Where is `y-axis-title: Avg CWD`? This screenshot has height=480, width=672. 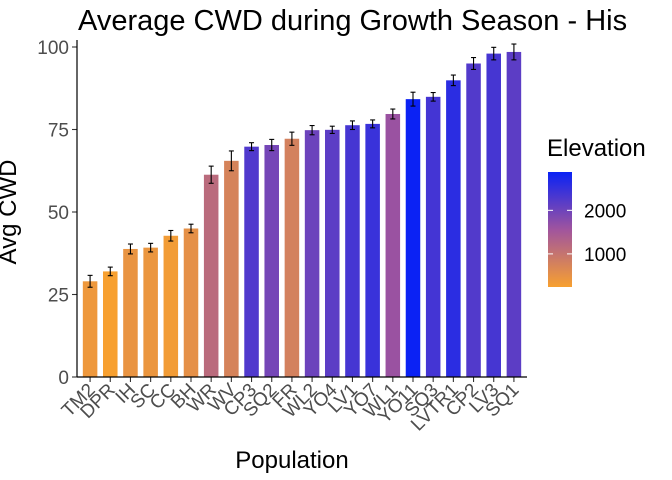
y-axis-title: Avg CWD is located at coordinates (11, 212).